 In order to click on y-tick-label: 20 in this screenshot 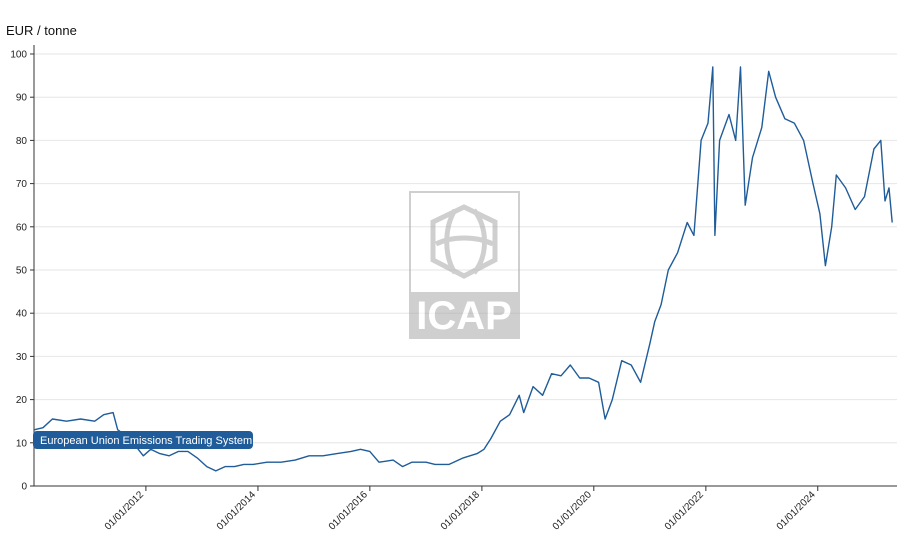, I will do `click(22, 400)`.